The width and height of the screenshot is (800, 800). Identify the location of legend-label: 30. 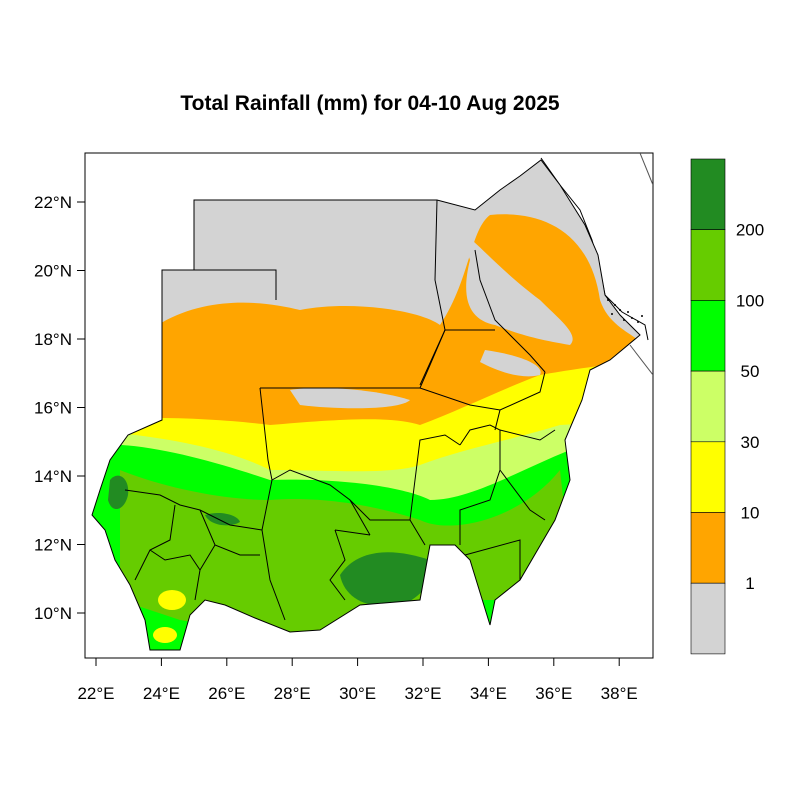
(750, 442).